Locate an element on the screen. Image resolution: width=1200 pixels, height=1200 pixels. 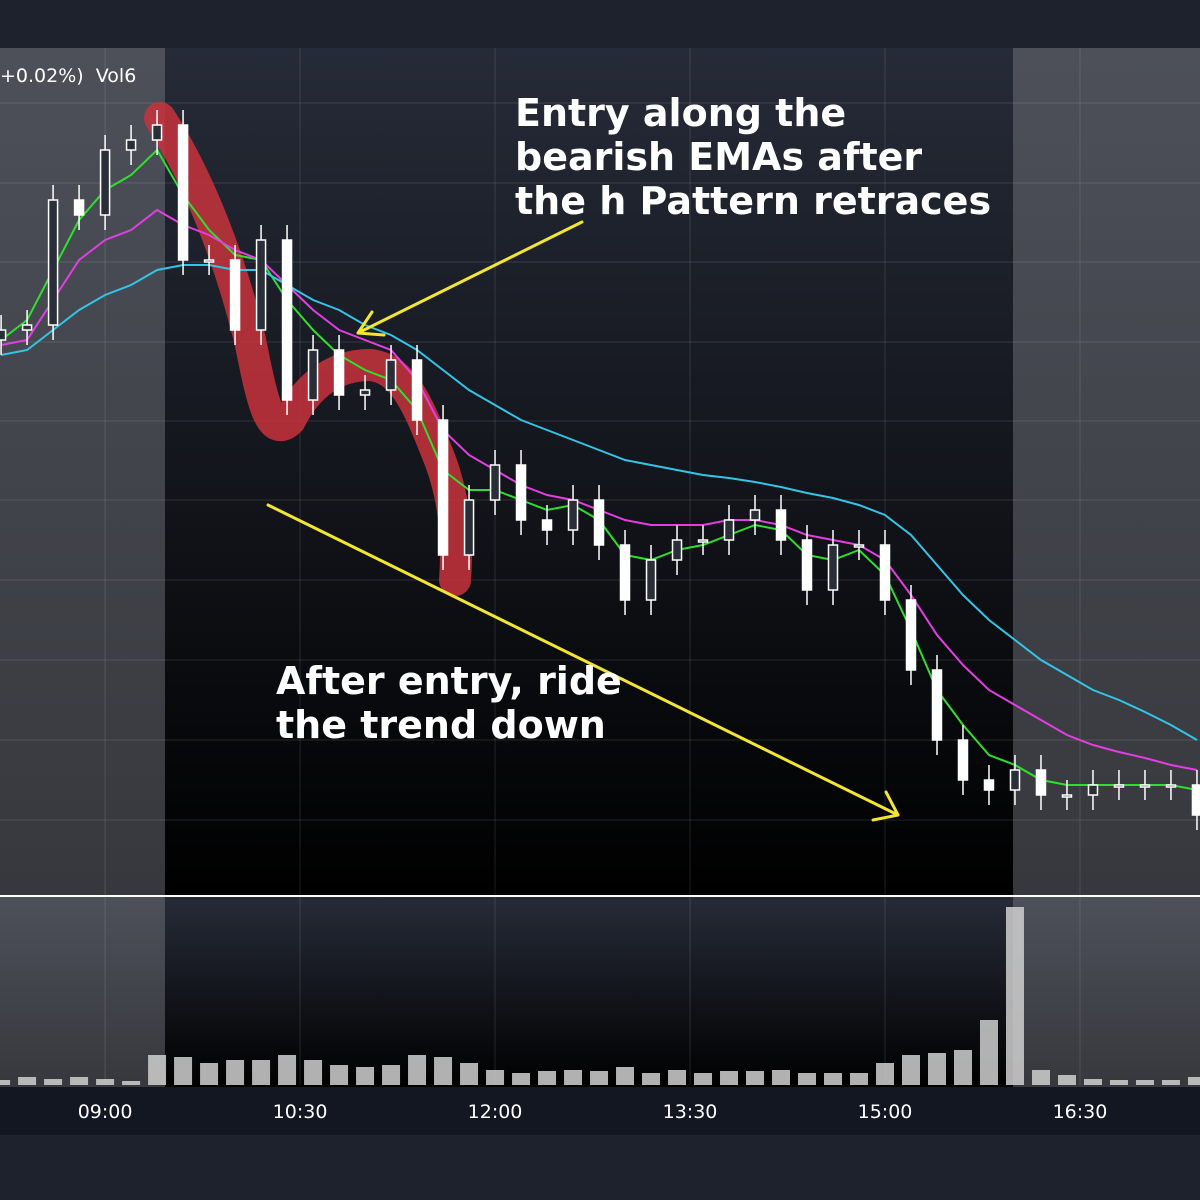
top-bar is located at coordinates (600, 24).